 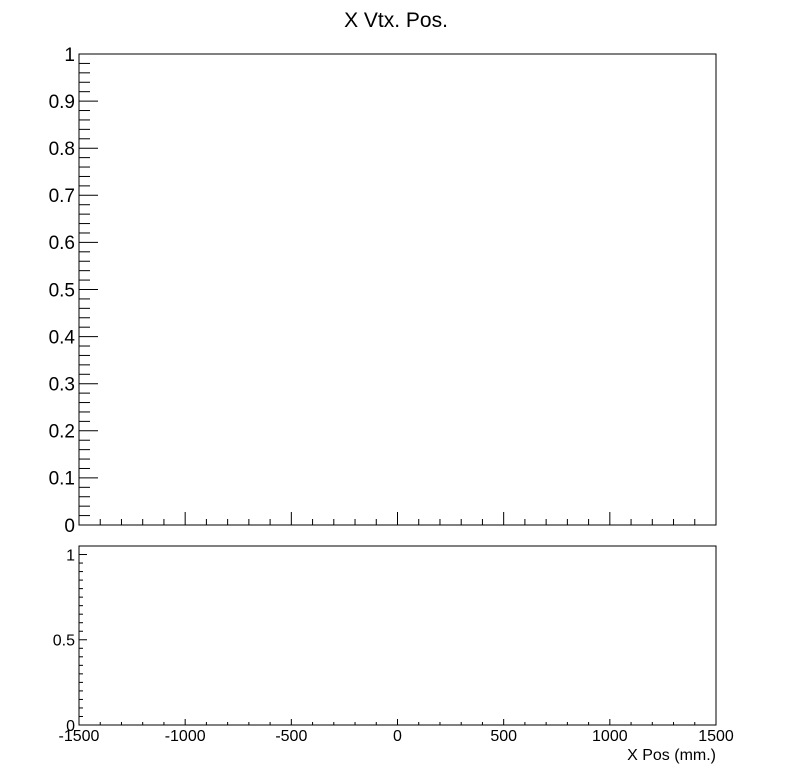 What do you see at coordinates (62, 102) in the screenshot?
I see `y-tick-label: 0.9` at bounding box center [62, 102].